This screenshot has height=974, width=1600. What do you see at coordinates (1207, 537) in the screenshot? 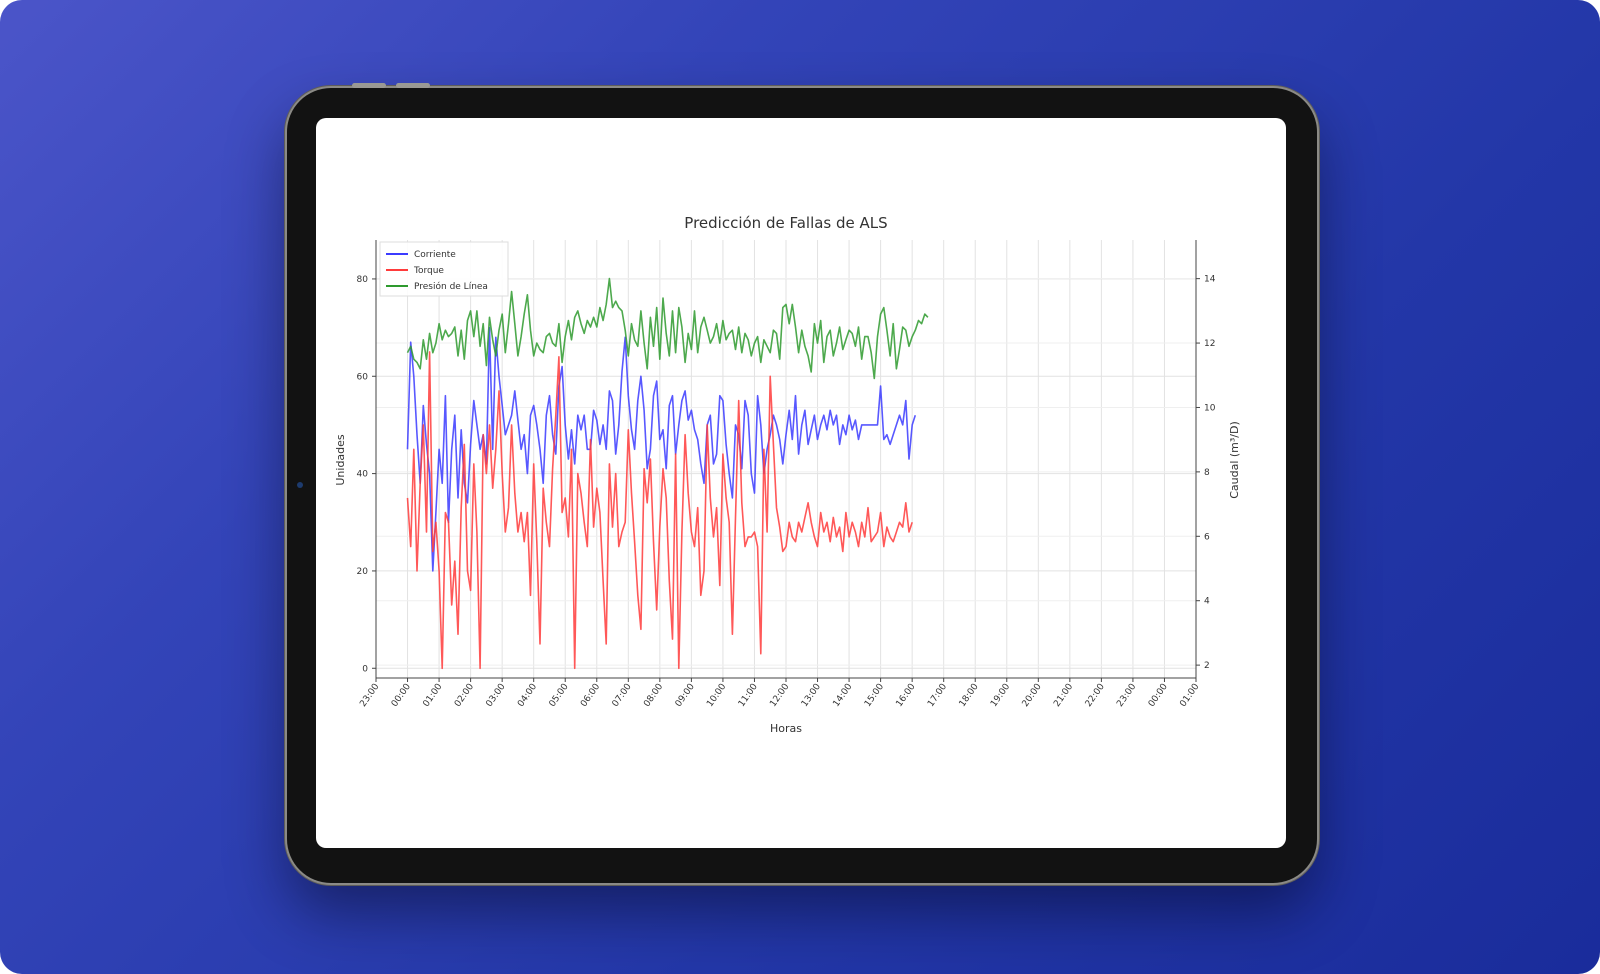
I see `y-tick-label-right: 6` at bounding box center [1207, 537].